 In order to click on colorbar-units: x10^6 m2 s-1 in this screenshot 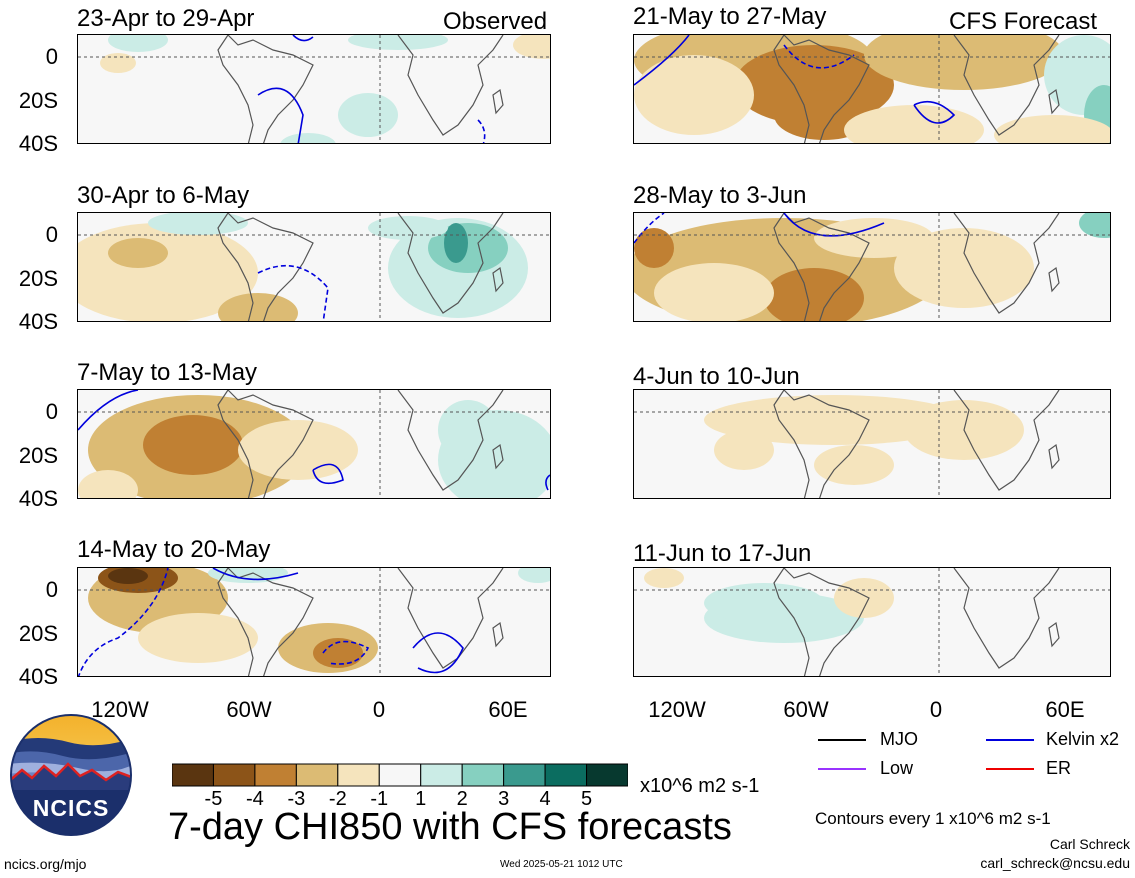, I will do `click(700, 786)`.